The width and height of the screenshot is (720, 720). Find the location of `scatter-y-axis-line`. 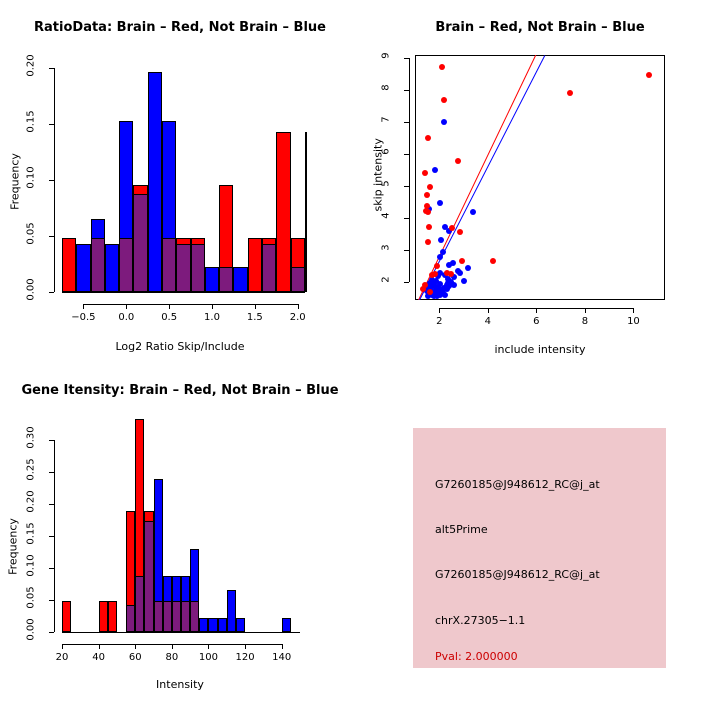

scatter-y-axis-line is located at coordinates (409, 170).